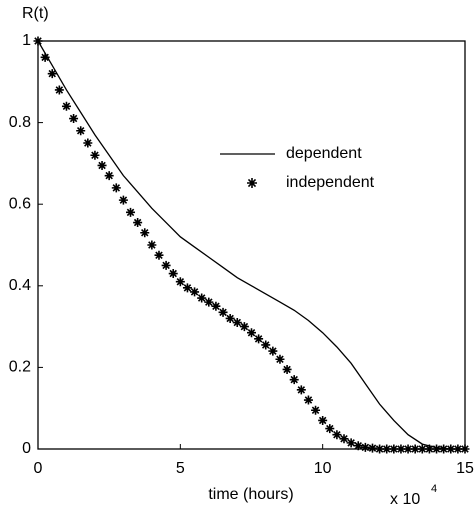 The height and width of the screenshot is (513, 474). I want to click on y-tick-label: 0.4, so click(20, 285).